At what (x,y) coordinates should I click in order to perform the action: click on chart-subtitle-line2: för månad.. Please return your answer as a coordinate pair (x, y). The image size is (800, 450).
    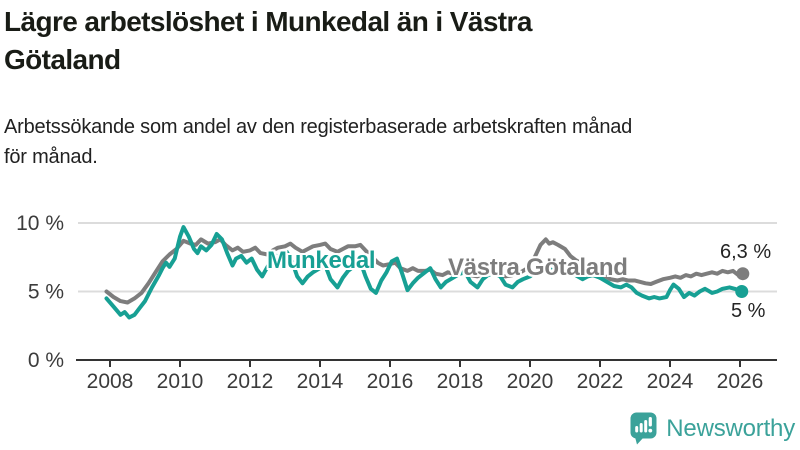
    Looking at the image, I should click on (51, 157).